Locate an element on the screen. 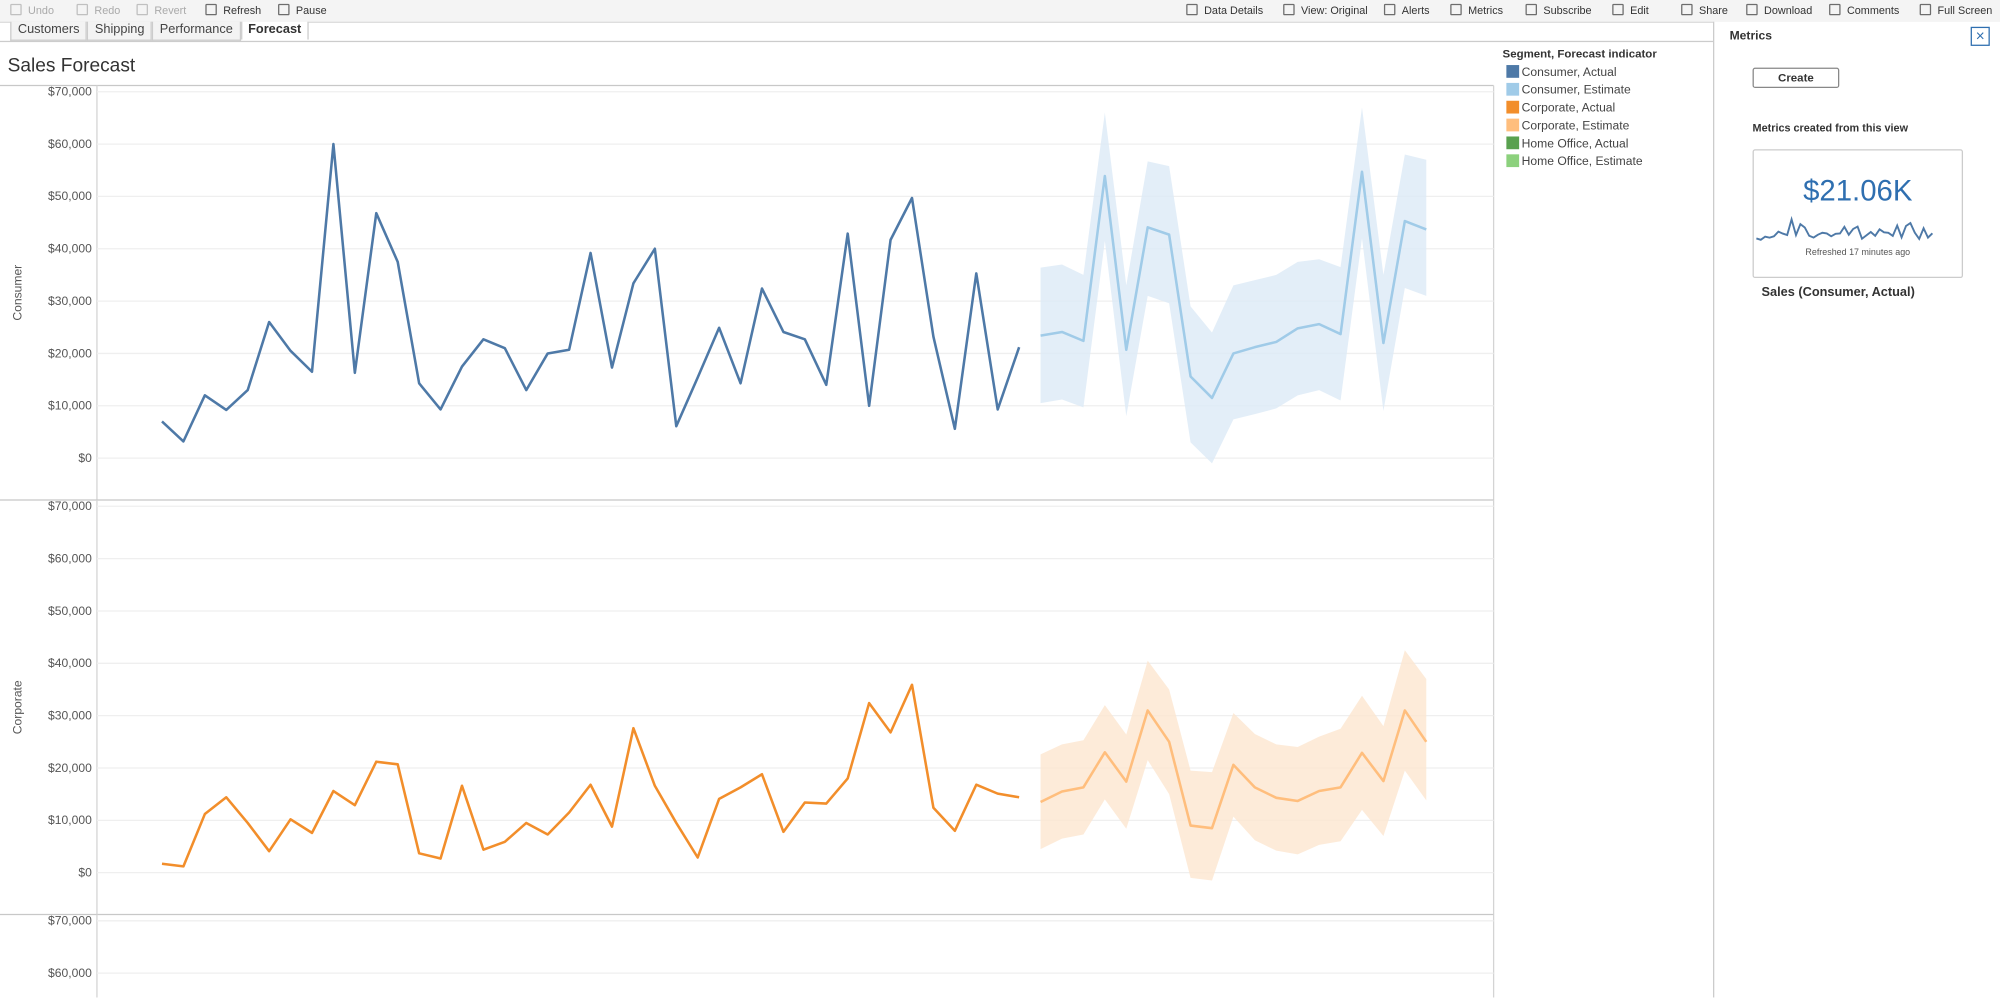 This screenshot has width=2000, height=998. toolbar-button: Redo is located at coordinates (98, 10).